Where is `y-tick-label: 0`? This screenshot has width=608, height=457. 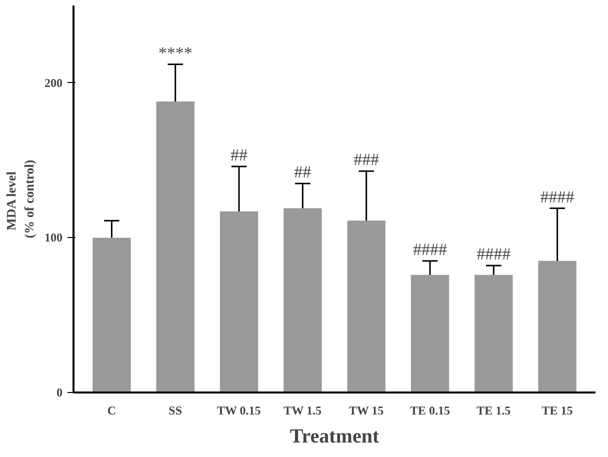
y-tick-label: 0 is located at coordinates (59, 393).